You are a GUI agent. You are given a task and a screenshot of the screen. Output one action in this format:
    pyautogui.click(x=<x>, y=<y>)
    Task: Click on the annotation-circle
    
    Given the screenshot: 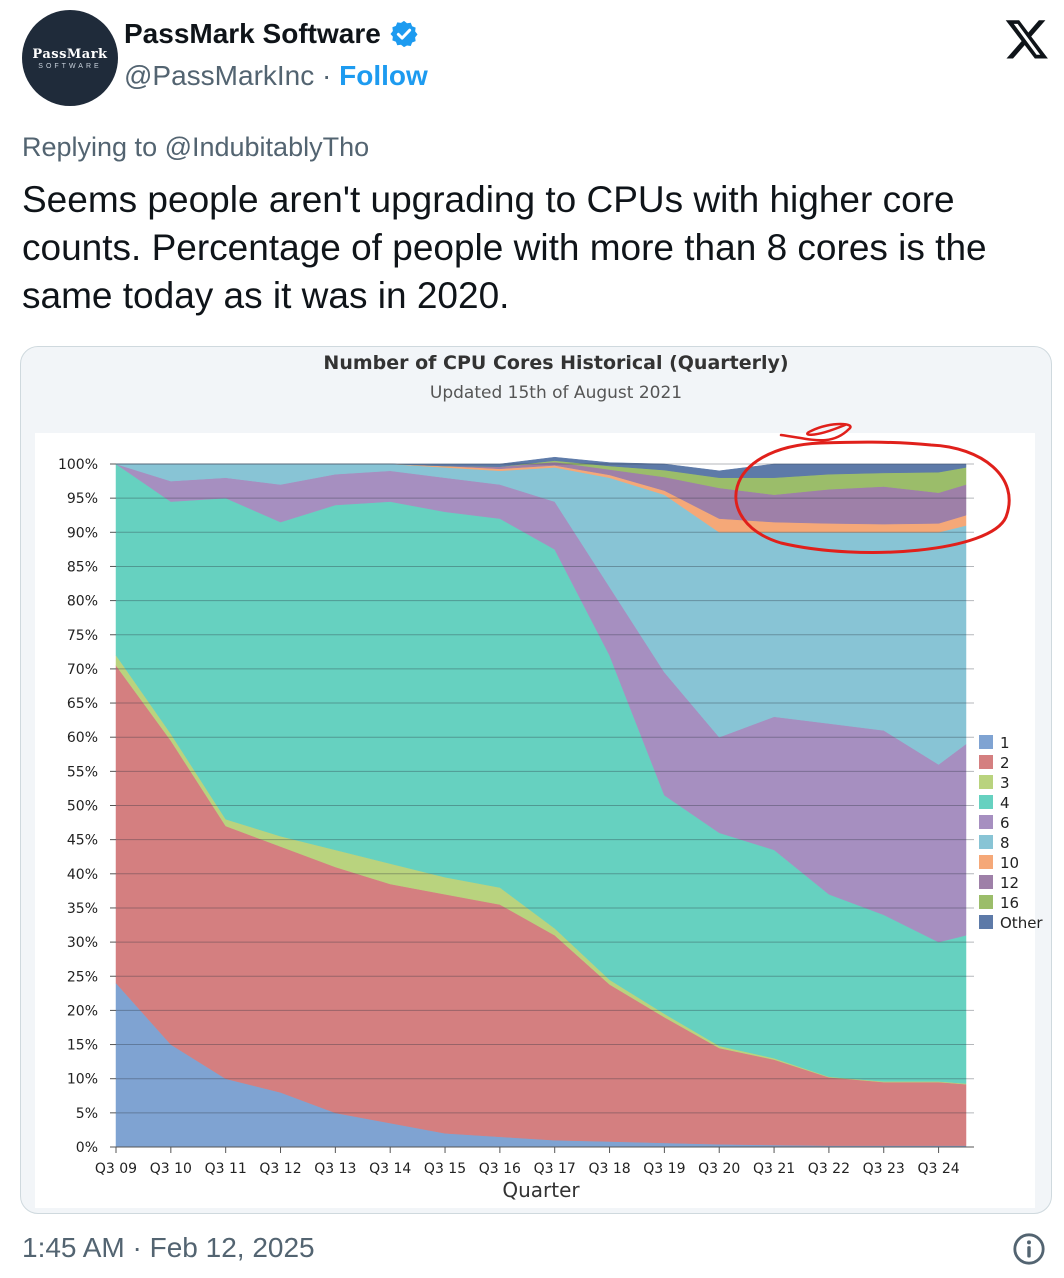 What is the action you would take?
    pyautogui.click(x=872, y=497)
    